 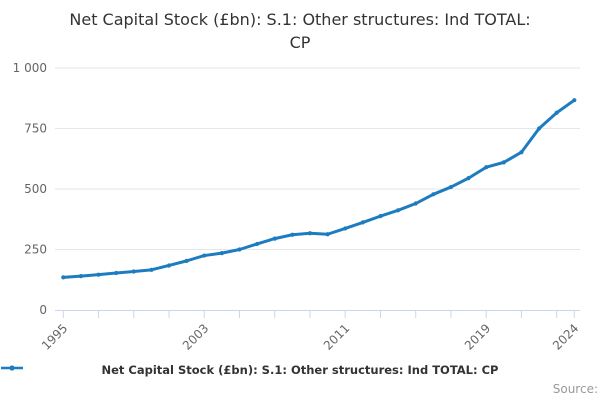 What do you see at coordinates (565, 336) in the screenshot?
I see `x-axis-tick-label: 2024` at bounding box center [565, 336].